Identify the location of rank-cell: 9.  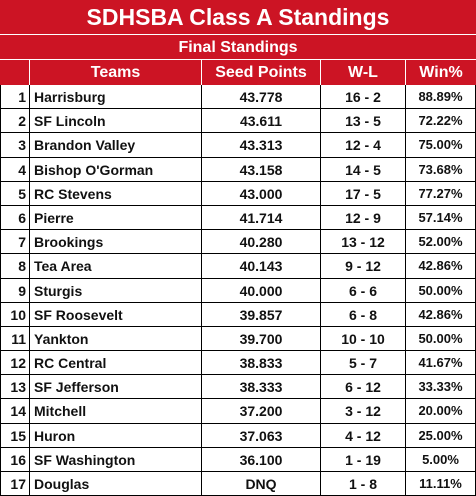
(15, 290).